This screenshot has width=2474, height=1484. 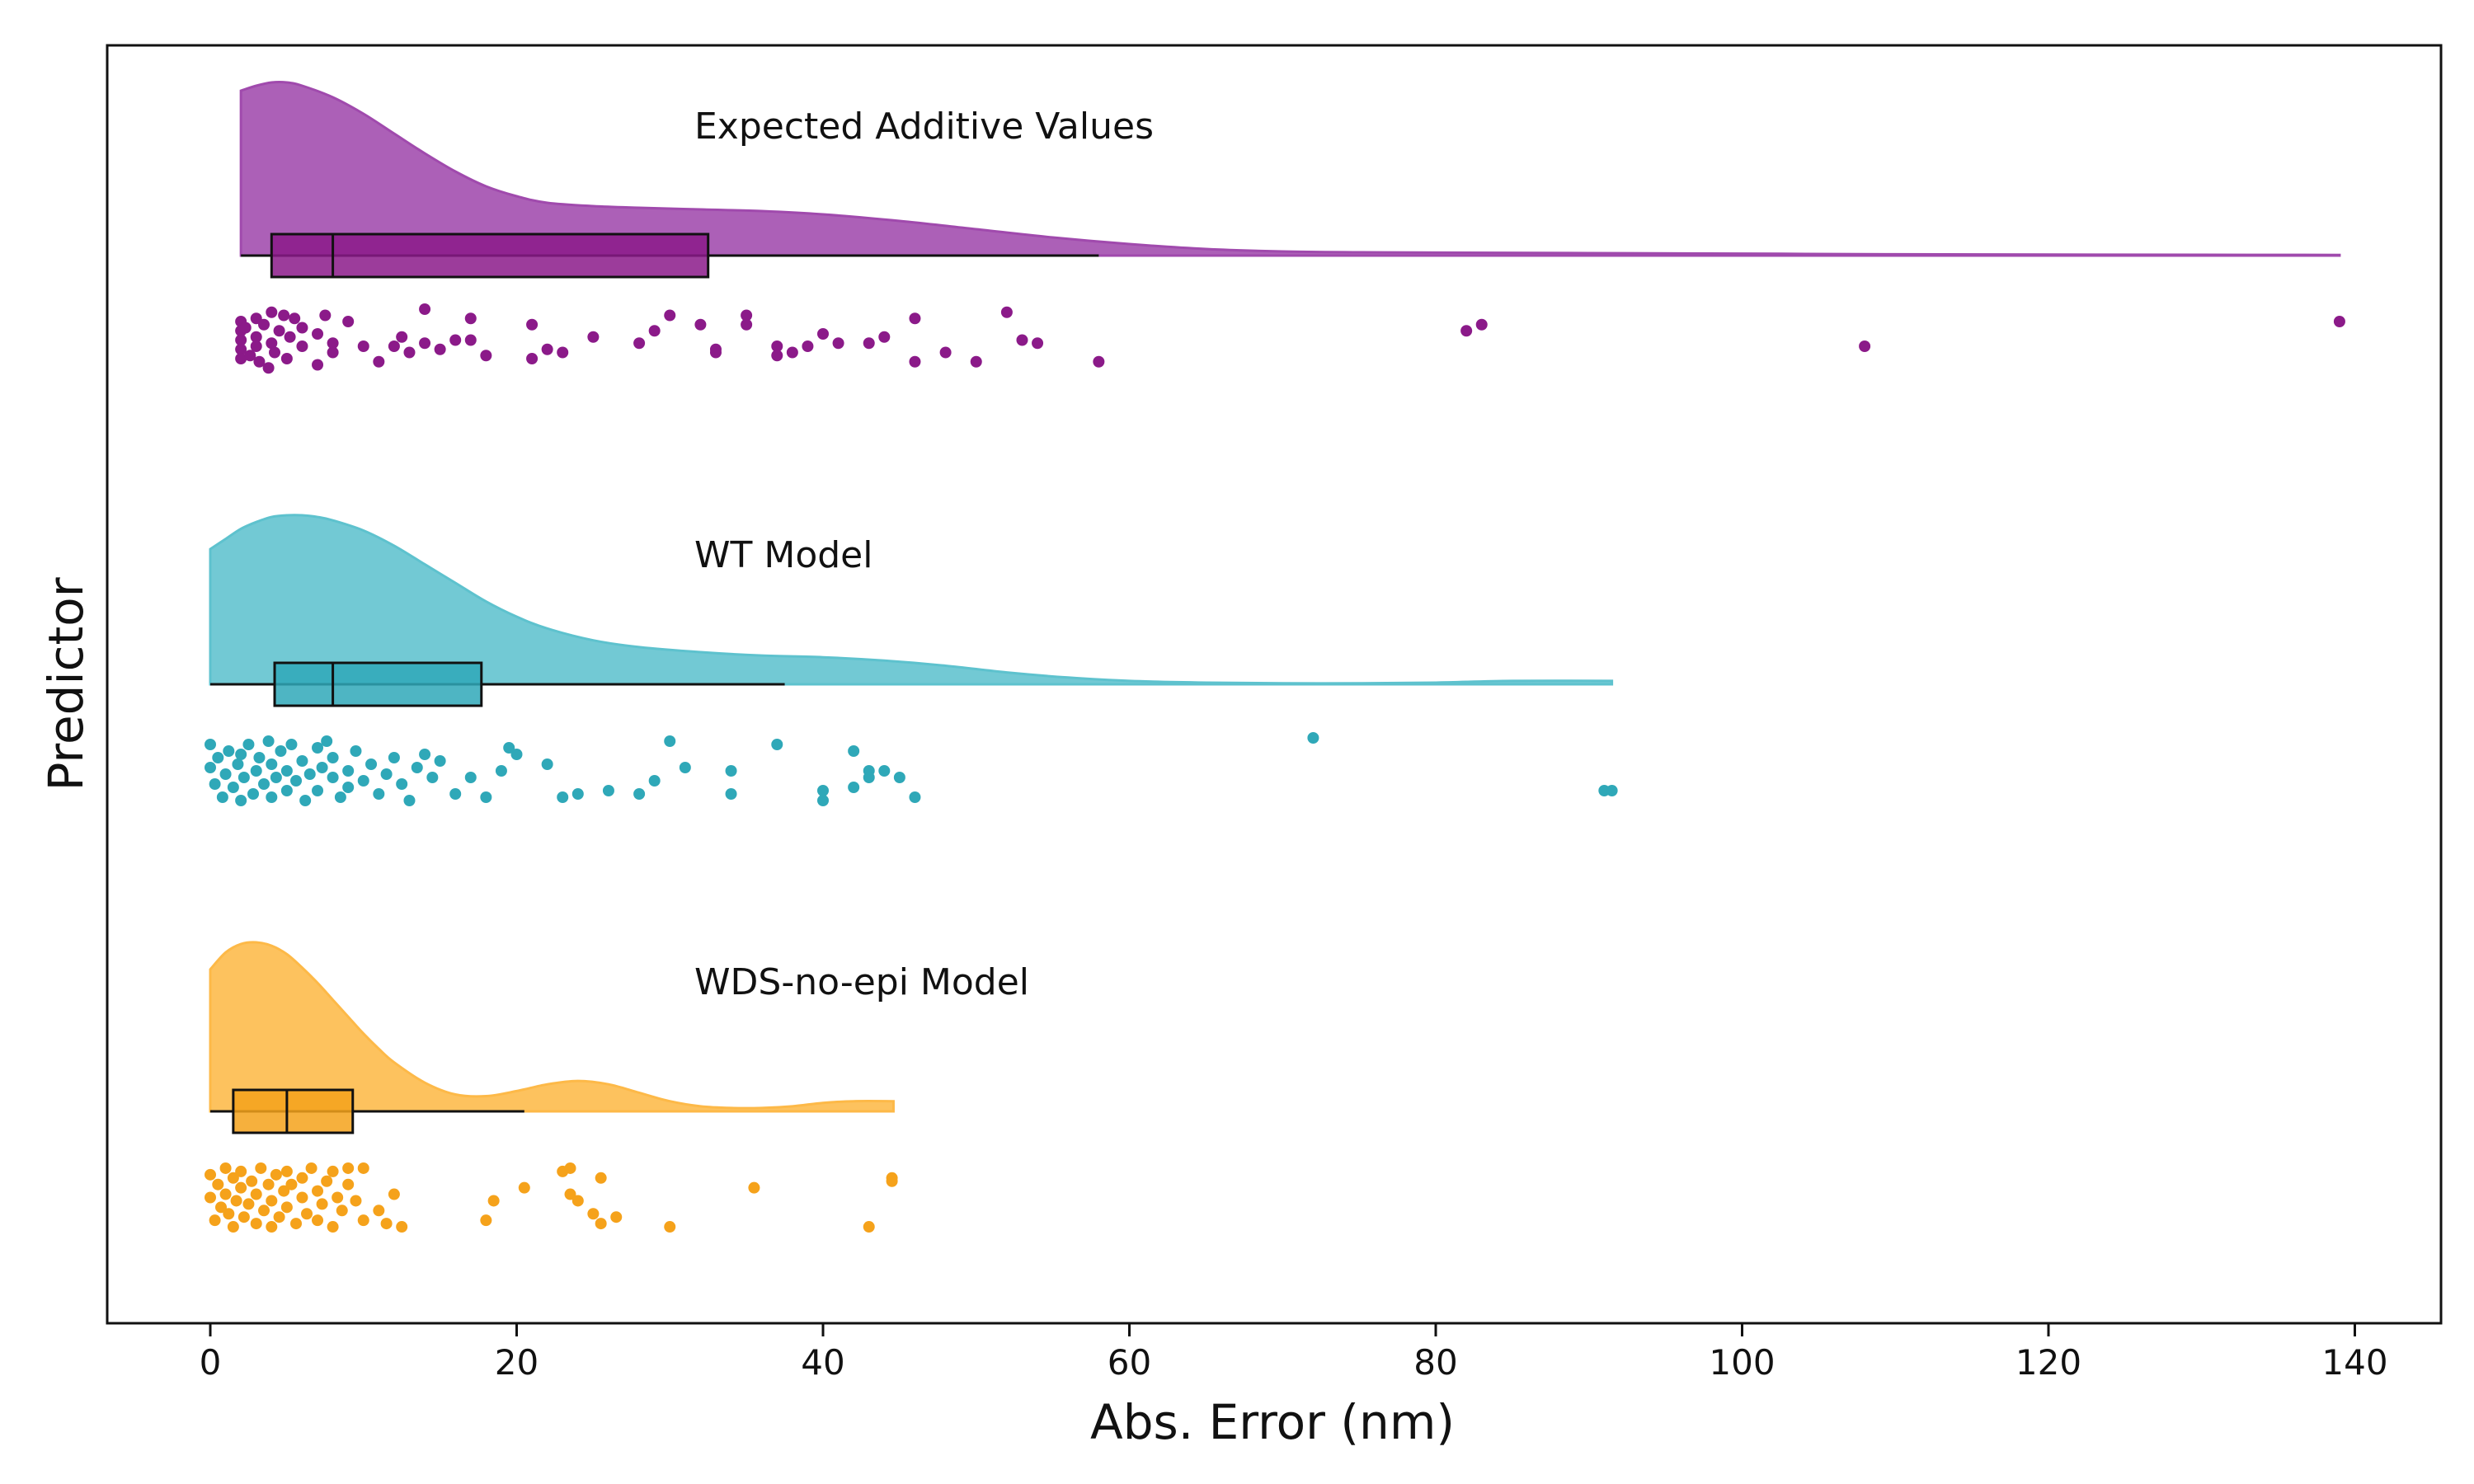 I want to click on x-tick-label: 120, so click(x=2048, y=1362).